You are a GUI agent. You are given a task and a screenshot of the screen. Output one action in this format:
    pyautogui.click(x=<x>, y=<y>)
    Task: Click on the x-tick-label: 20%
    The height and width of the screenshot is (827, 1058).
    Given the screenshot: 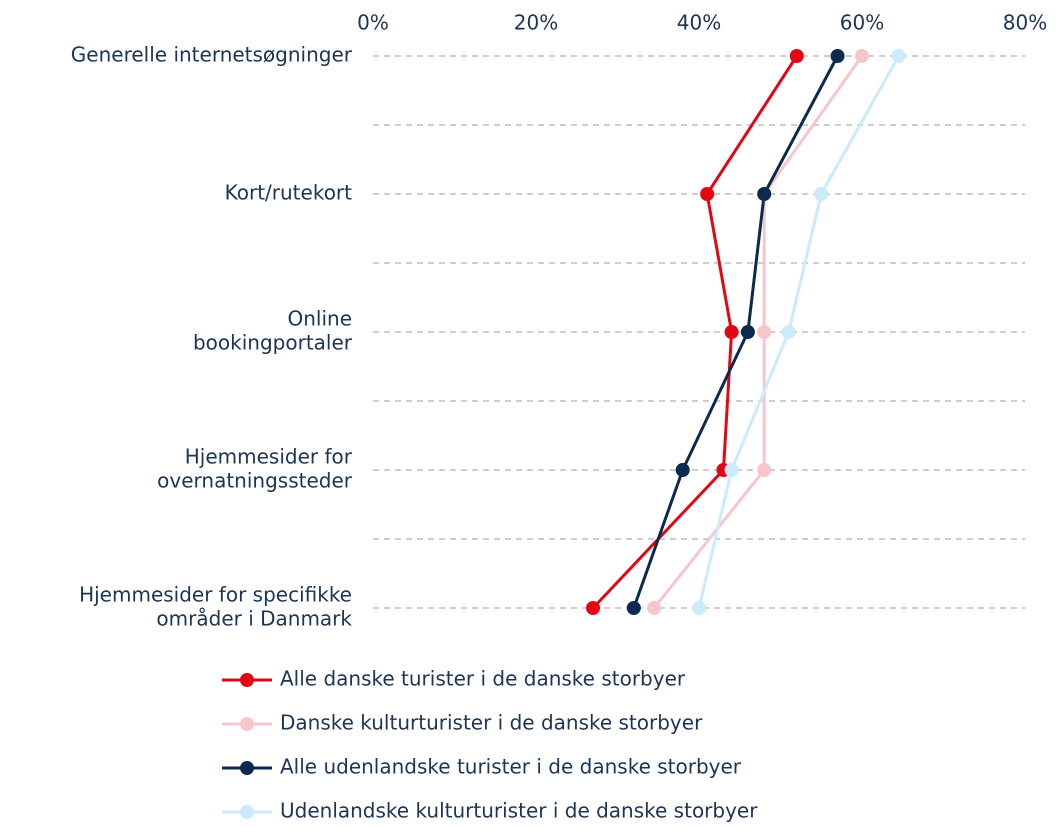 What is the action you would take?
    pyautogui.click(x=536, y=23)
    